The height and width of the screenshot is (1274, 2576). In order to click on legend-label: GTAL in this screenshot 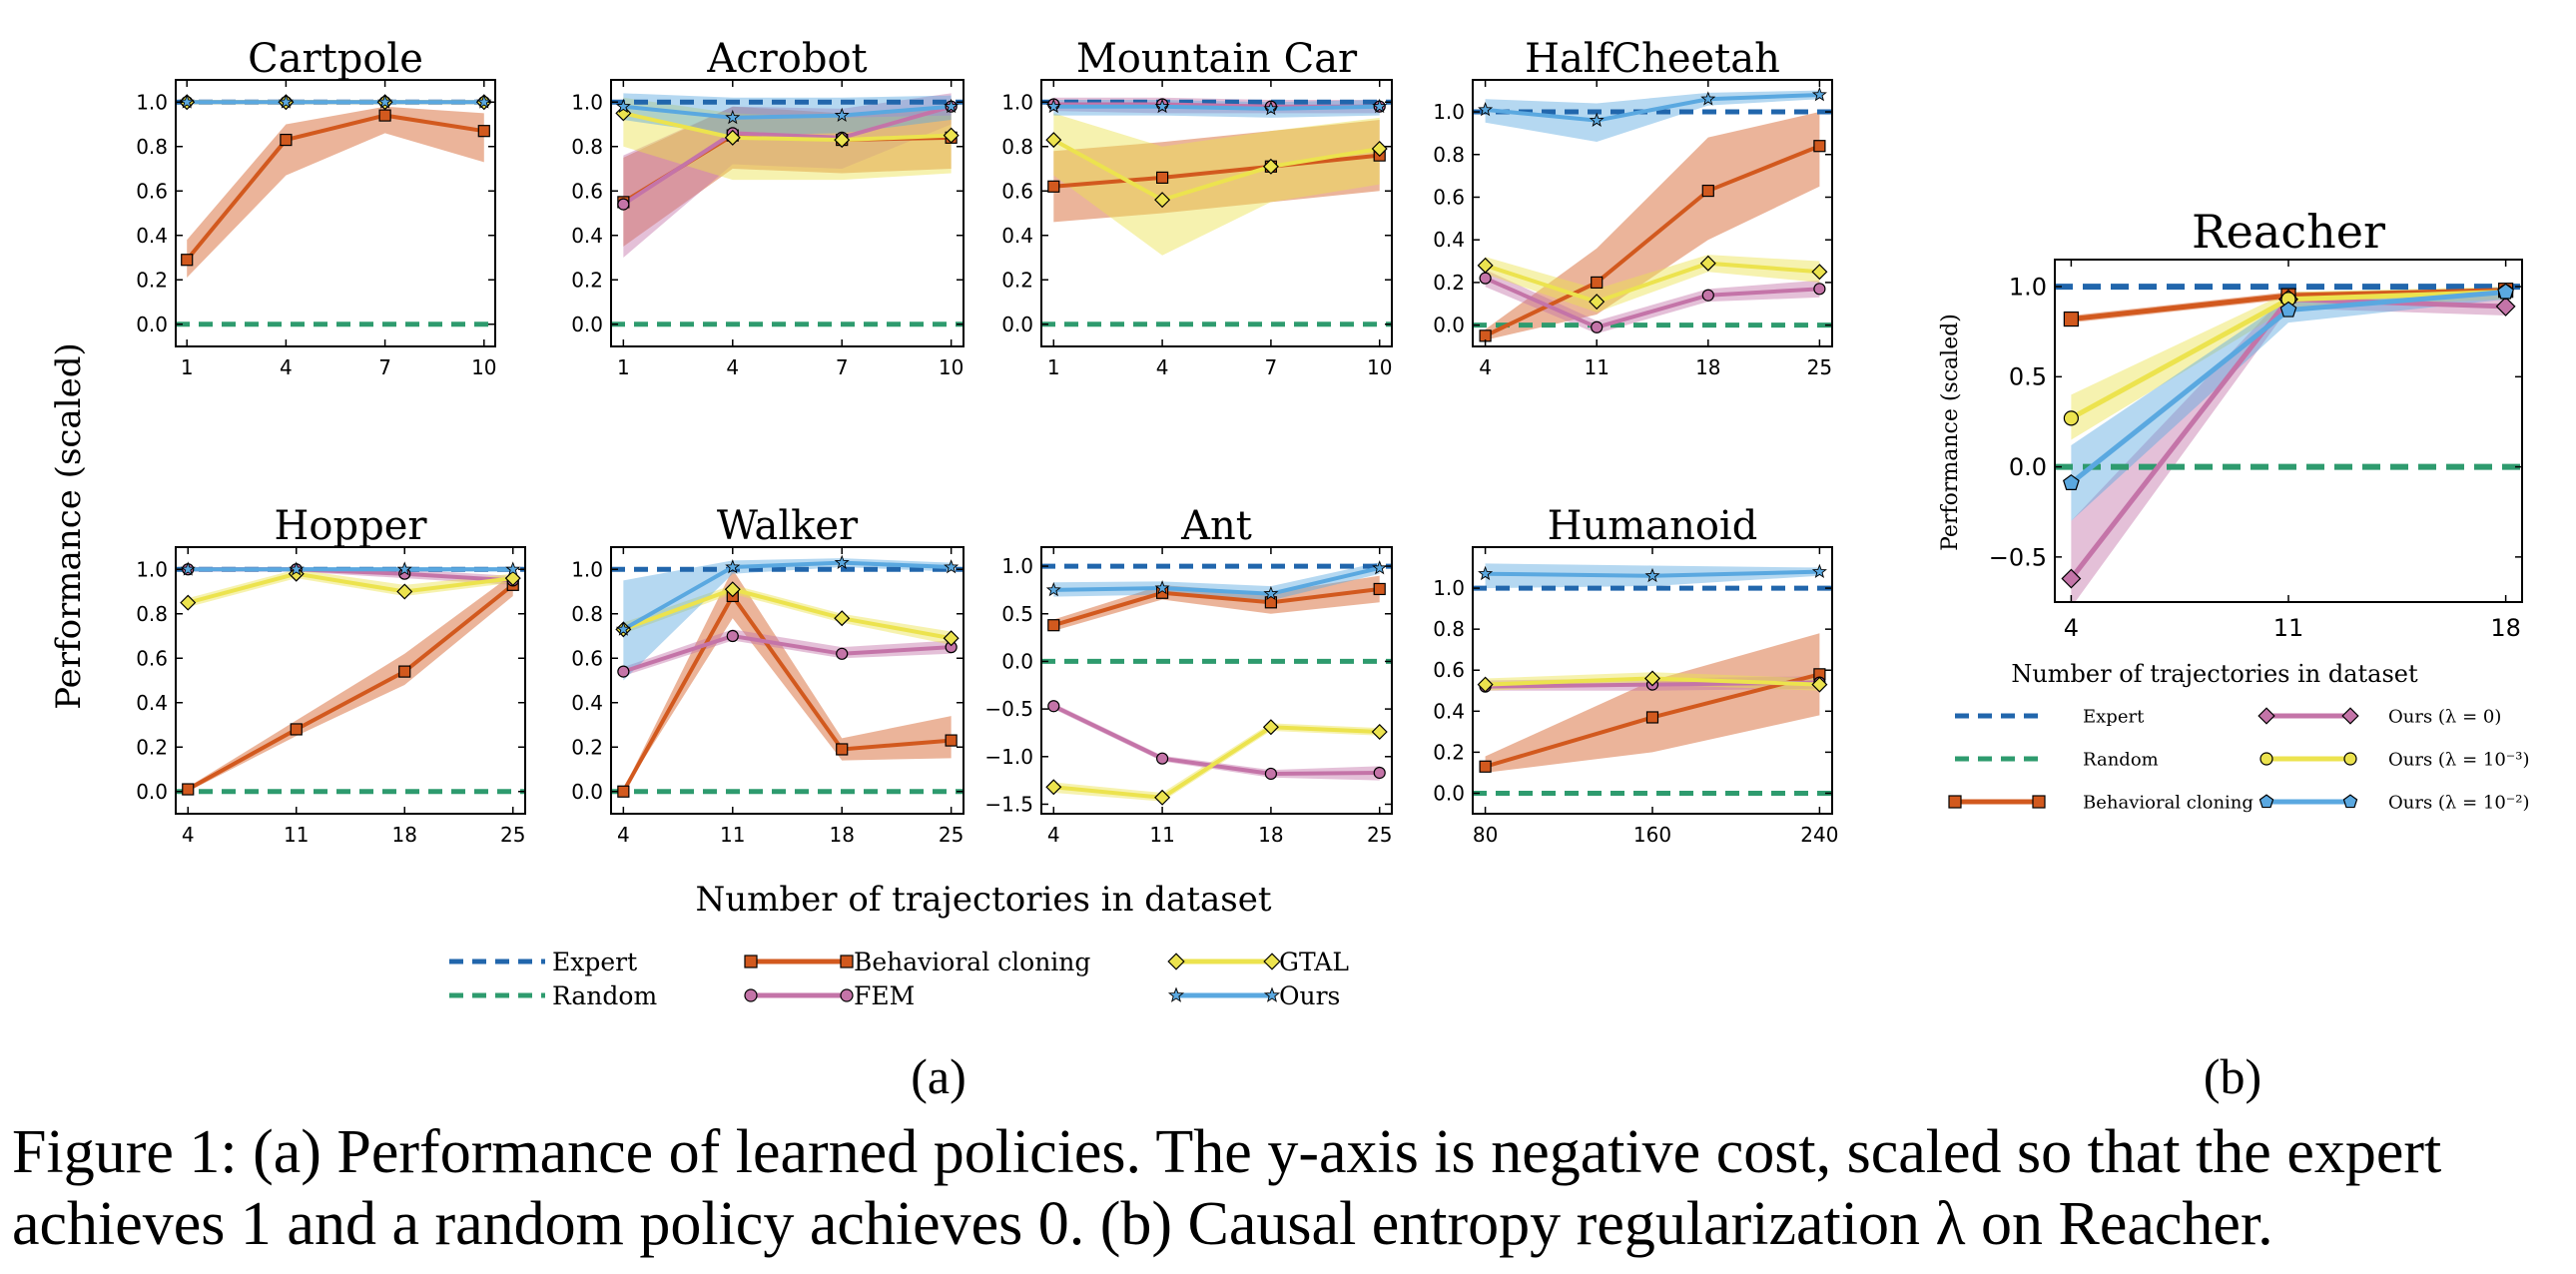, I will do `click(1314, 962)`.